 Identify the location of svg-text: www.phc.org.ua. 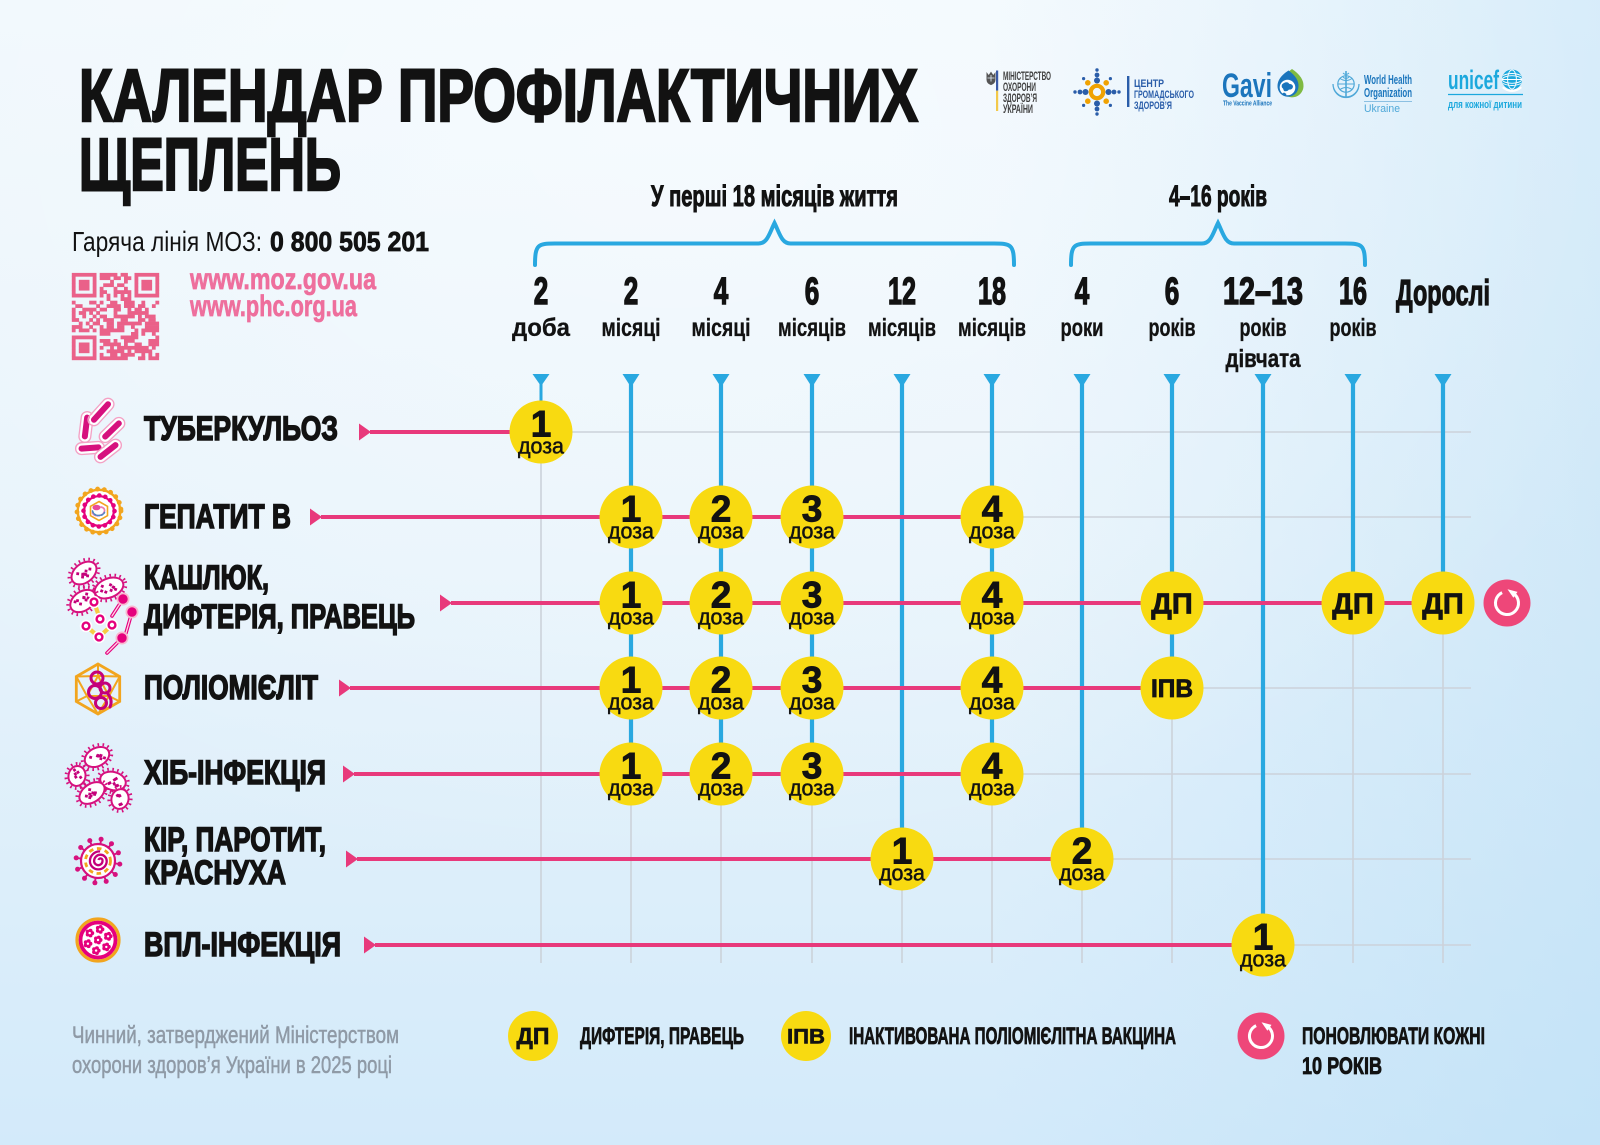
(273, 306).